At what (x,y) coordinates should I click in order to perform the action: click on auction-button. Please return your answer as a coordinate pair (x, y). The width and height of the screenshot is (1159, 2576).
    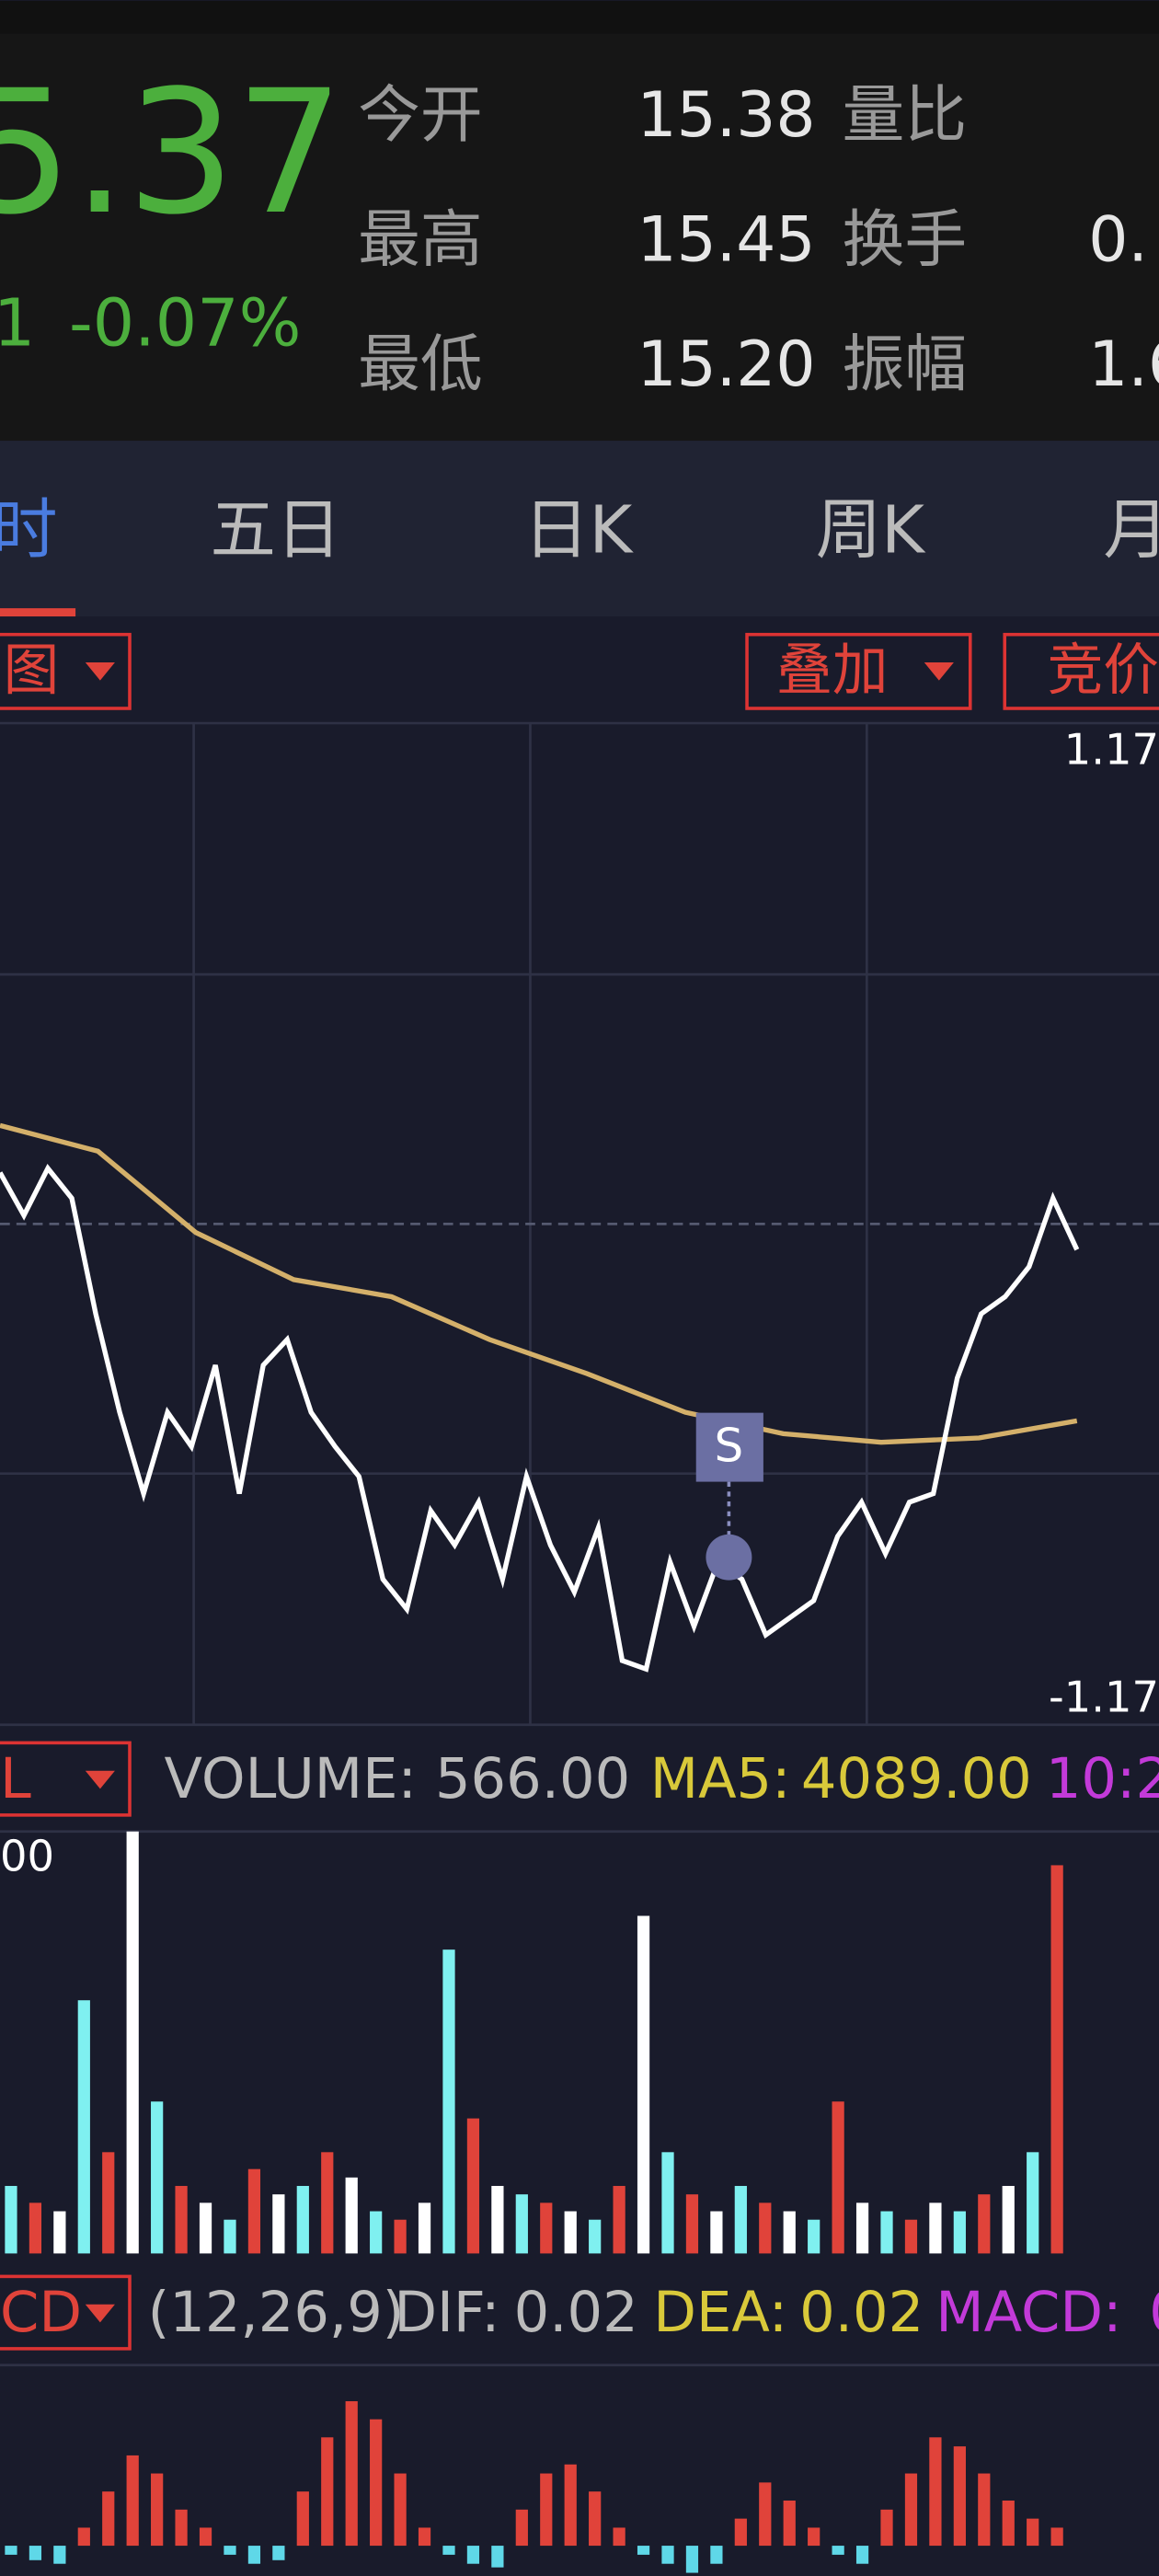
    Looking at the image, I should click on (1081, 671).